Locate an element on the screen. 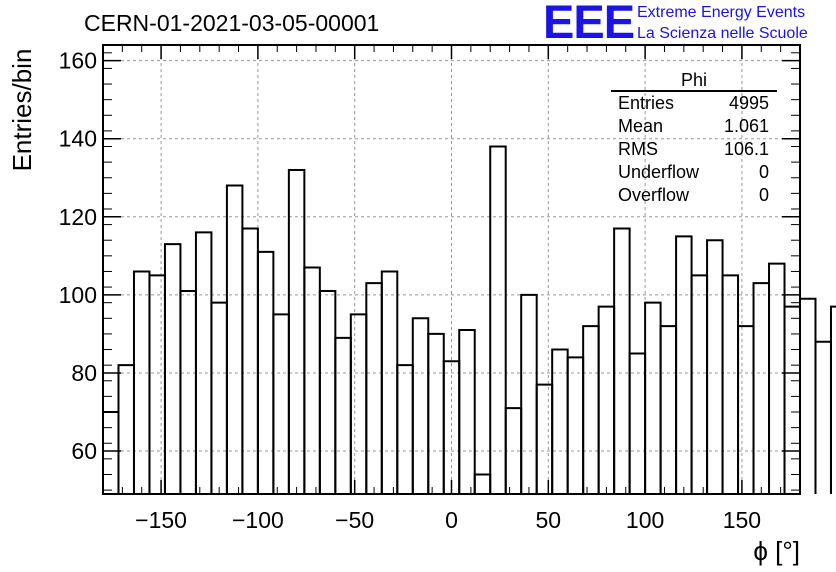 This screenshot has height=572, width=836. stats-value: 4995 is located at coordinates (748, 103).